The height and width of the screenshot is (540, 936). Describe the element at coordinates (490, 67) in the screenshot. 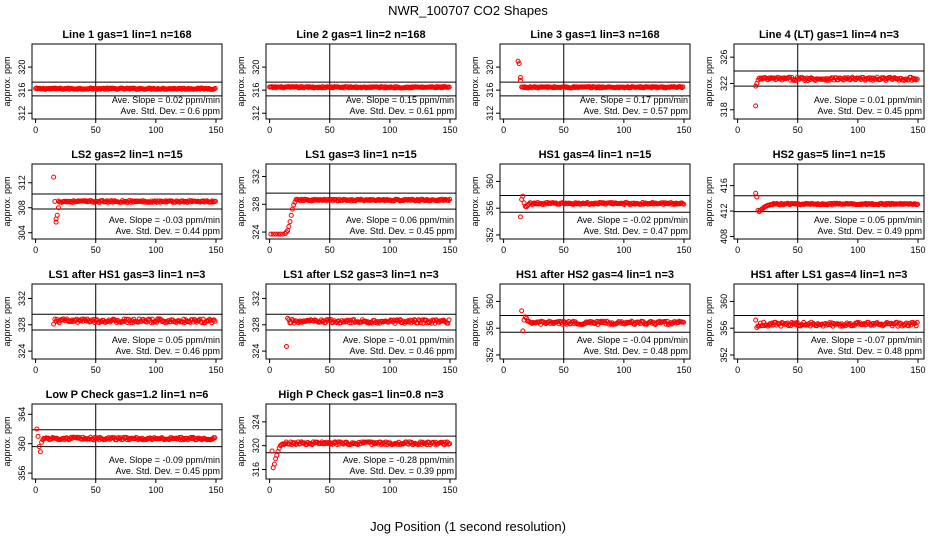

I see `y-tick-label: 320` at that location.